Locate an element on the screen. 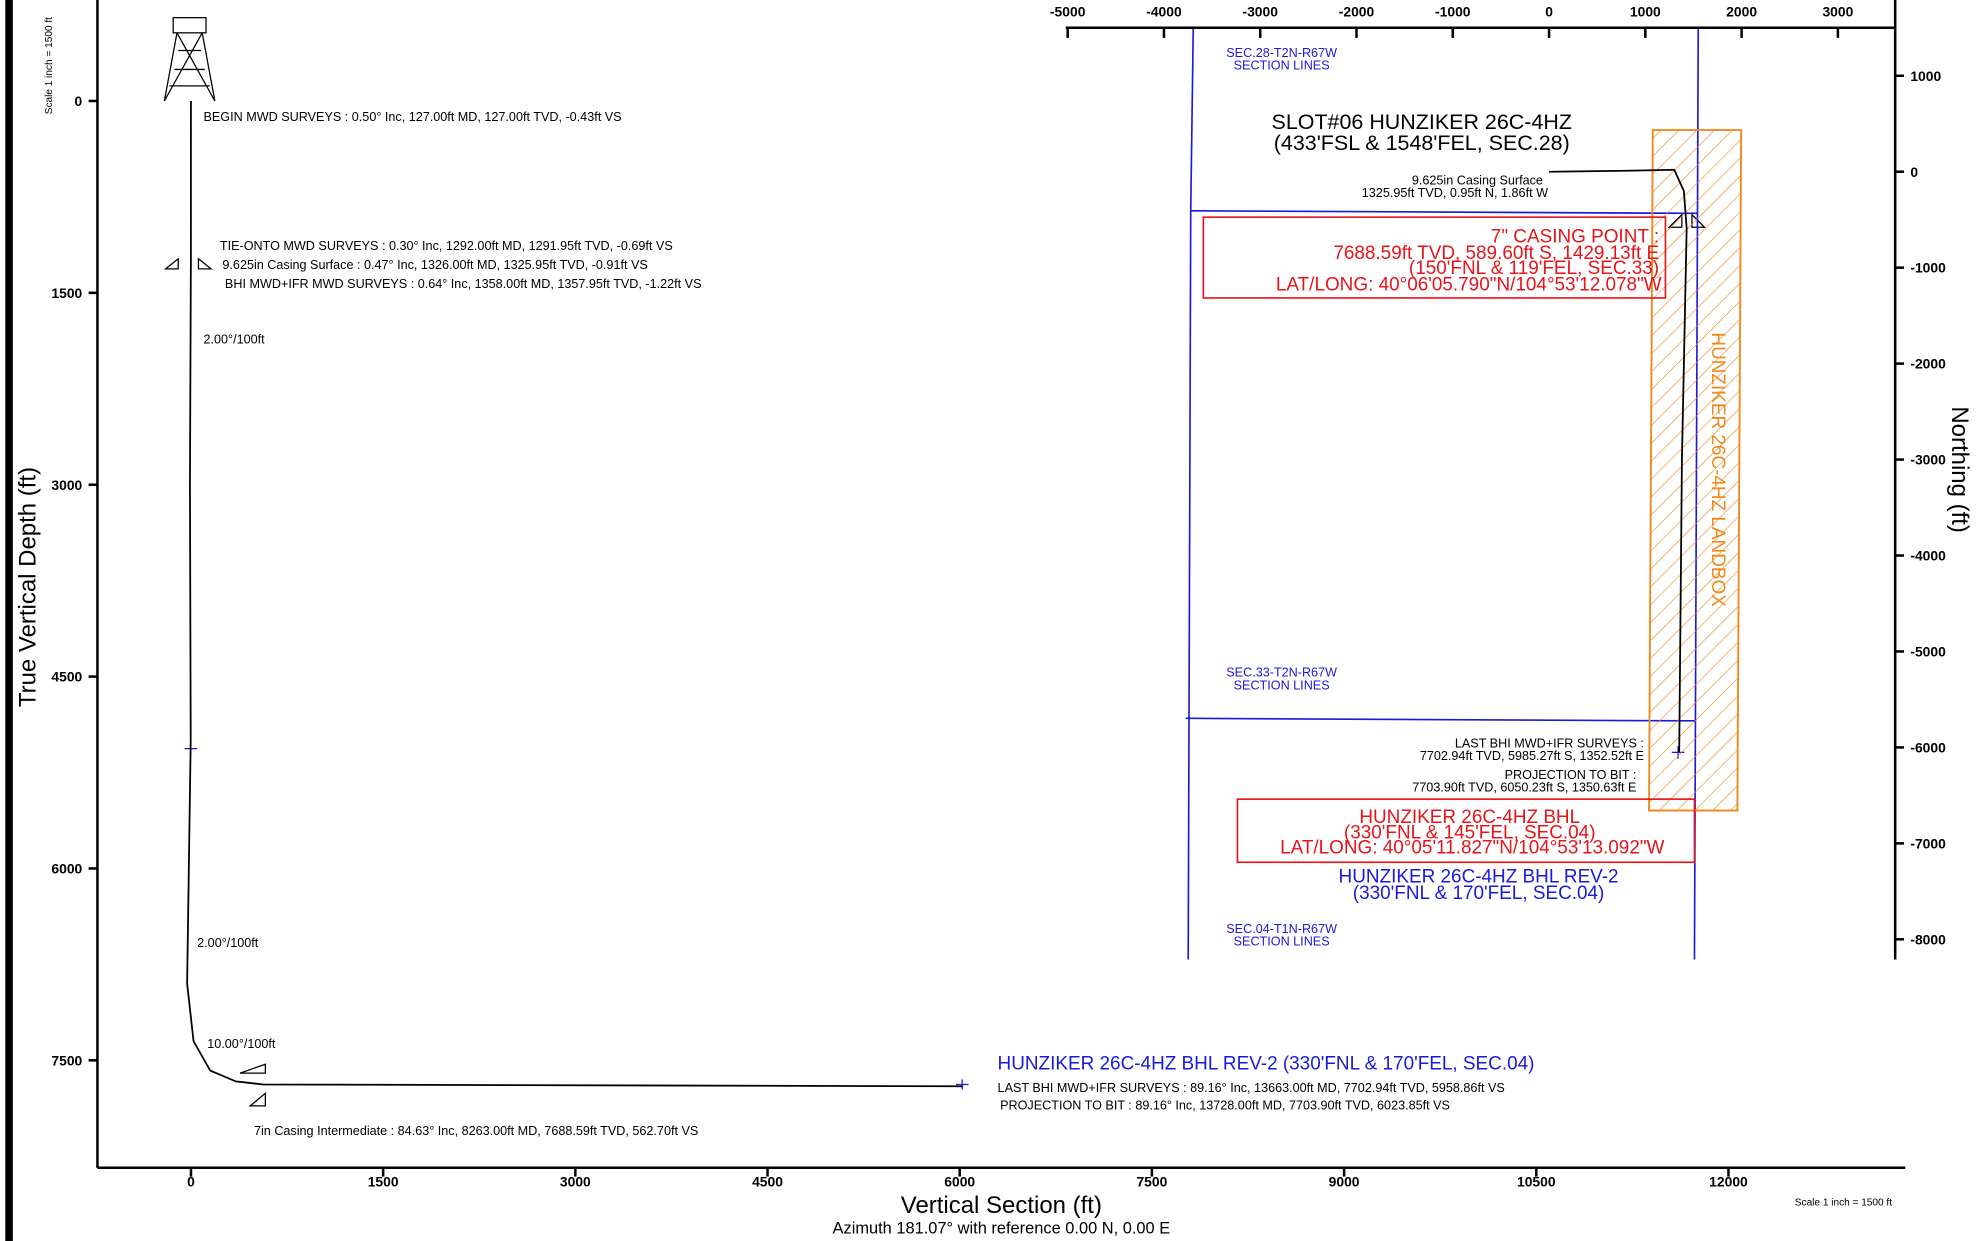 The width and height of the screenshot is (1980, 1241). annotation: 10.00°/100ft is located at coordinates (241, 1044).